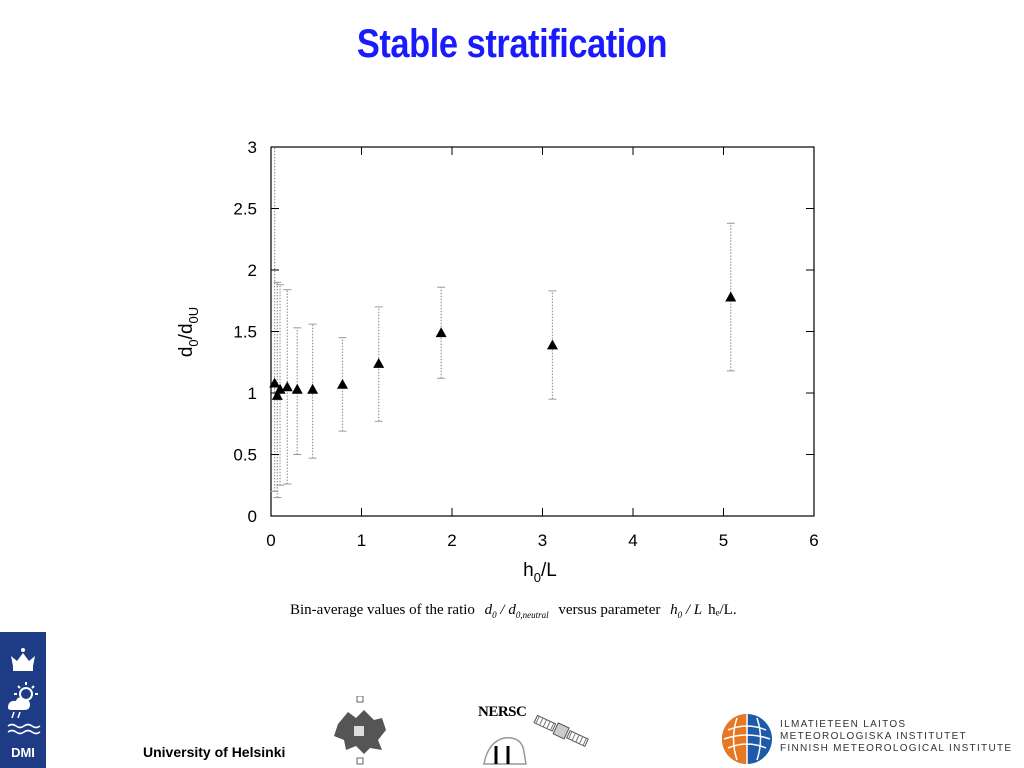 This screenshot has width=1024, height=768. What do you see at coordinates (502, 712) in the screenshot?
I see `nersc-label: NERSC` at bounding box center [502, 712].